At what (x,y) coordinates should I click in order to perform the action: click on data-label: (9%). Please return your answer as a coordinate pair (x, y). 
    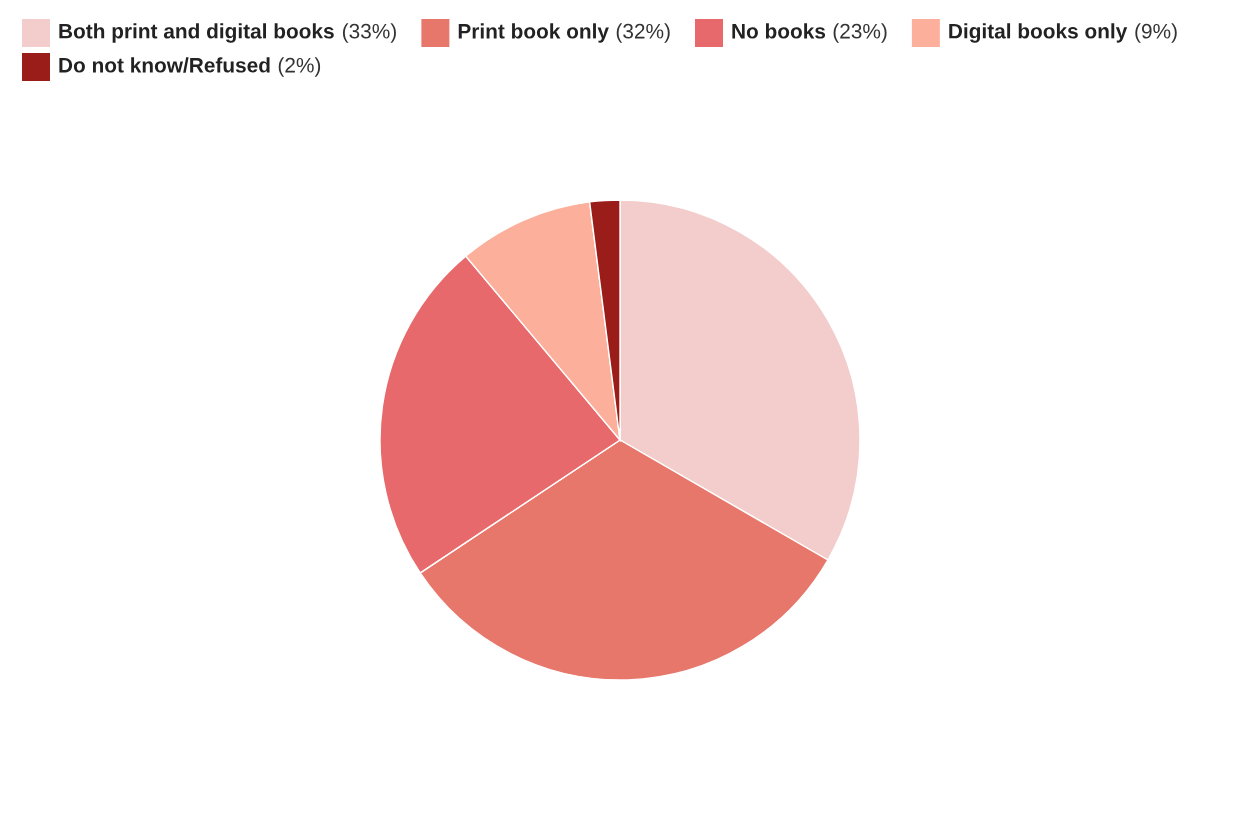
    Looking at the image, I should click on (1156, 33).